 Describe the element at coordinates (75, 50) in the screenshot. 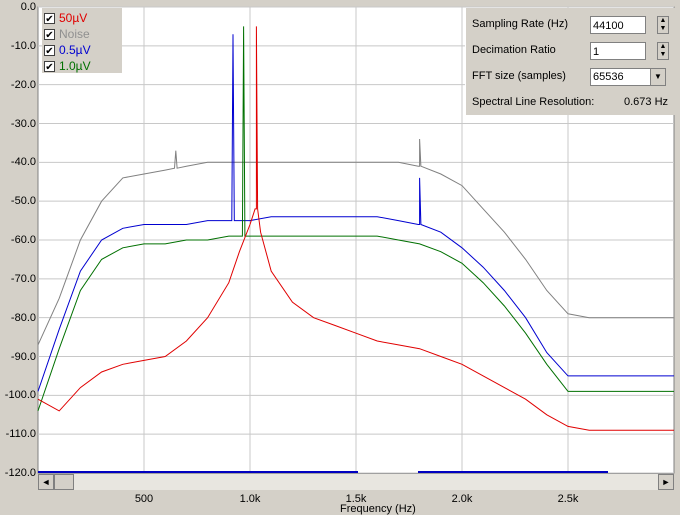

I see `legend-label: 0.5µV` at that location.